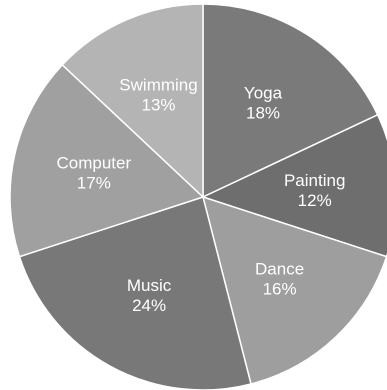 Image resolution: width=387 pixels, height=390 pixels. What do you see at coordinates (315, 200) in the screenshot?
I see `slice-percent-painting: 12%` at bounding box center [315, 200].